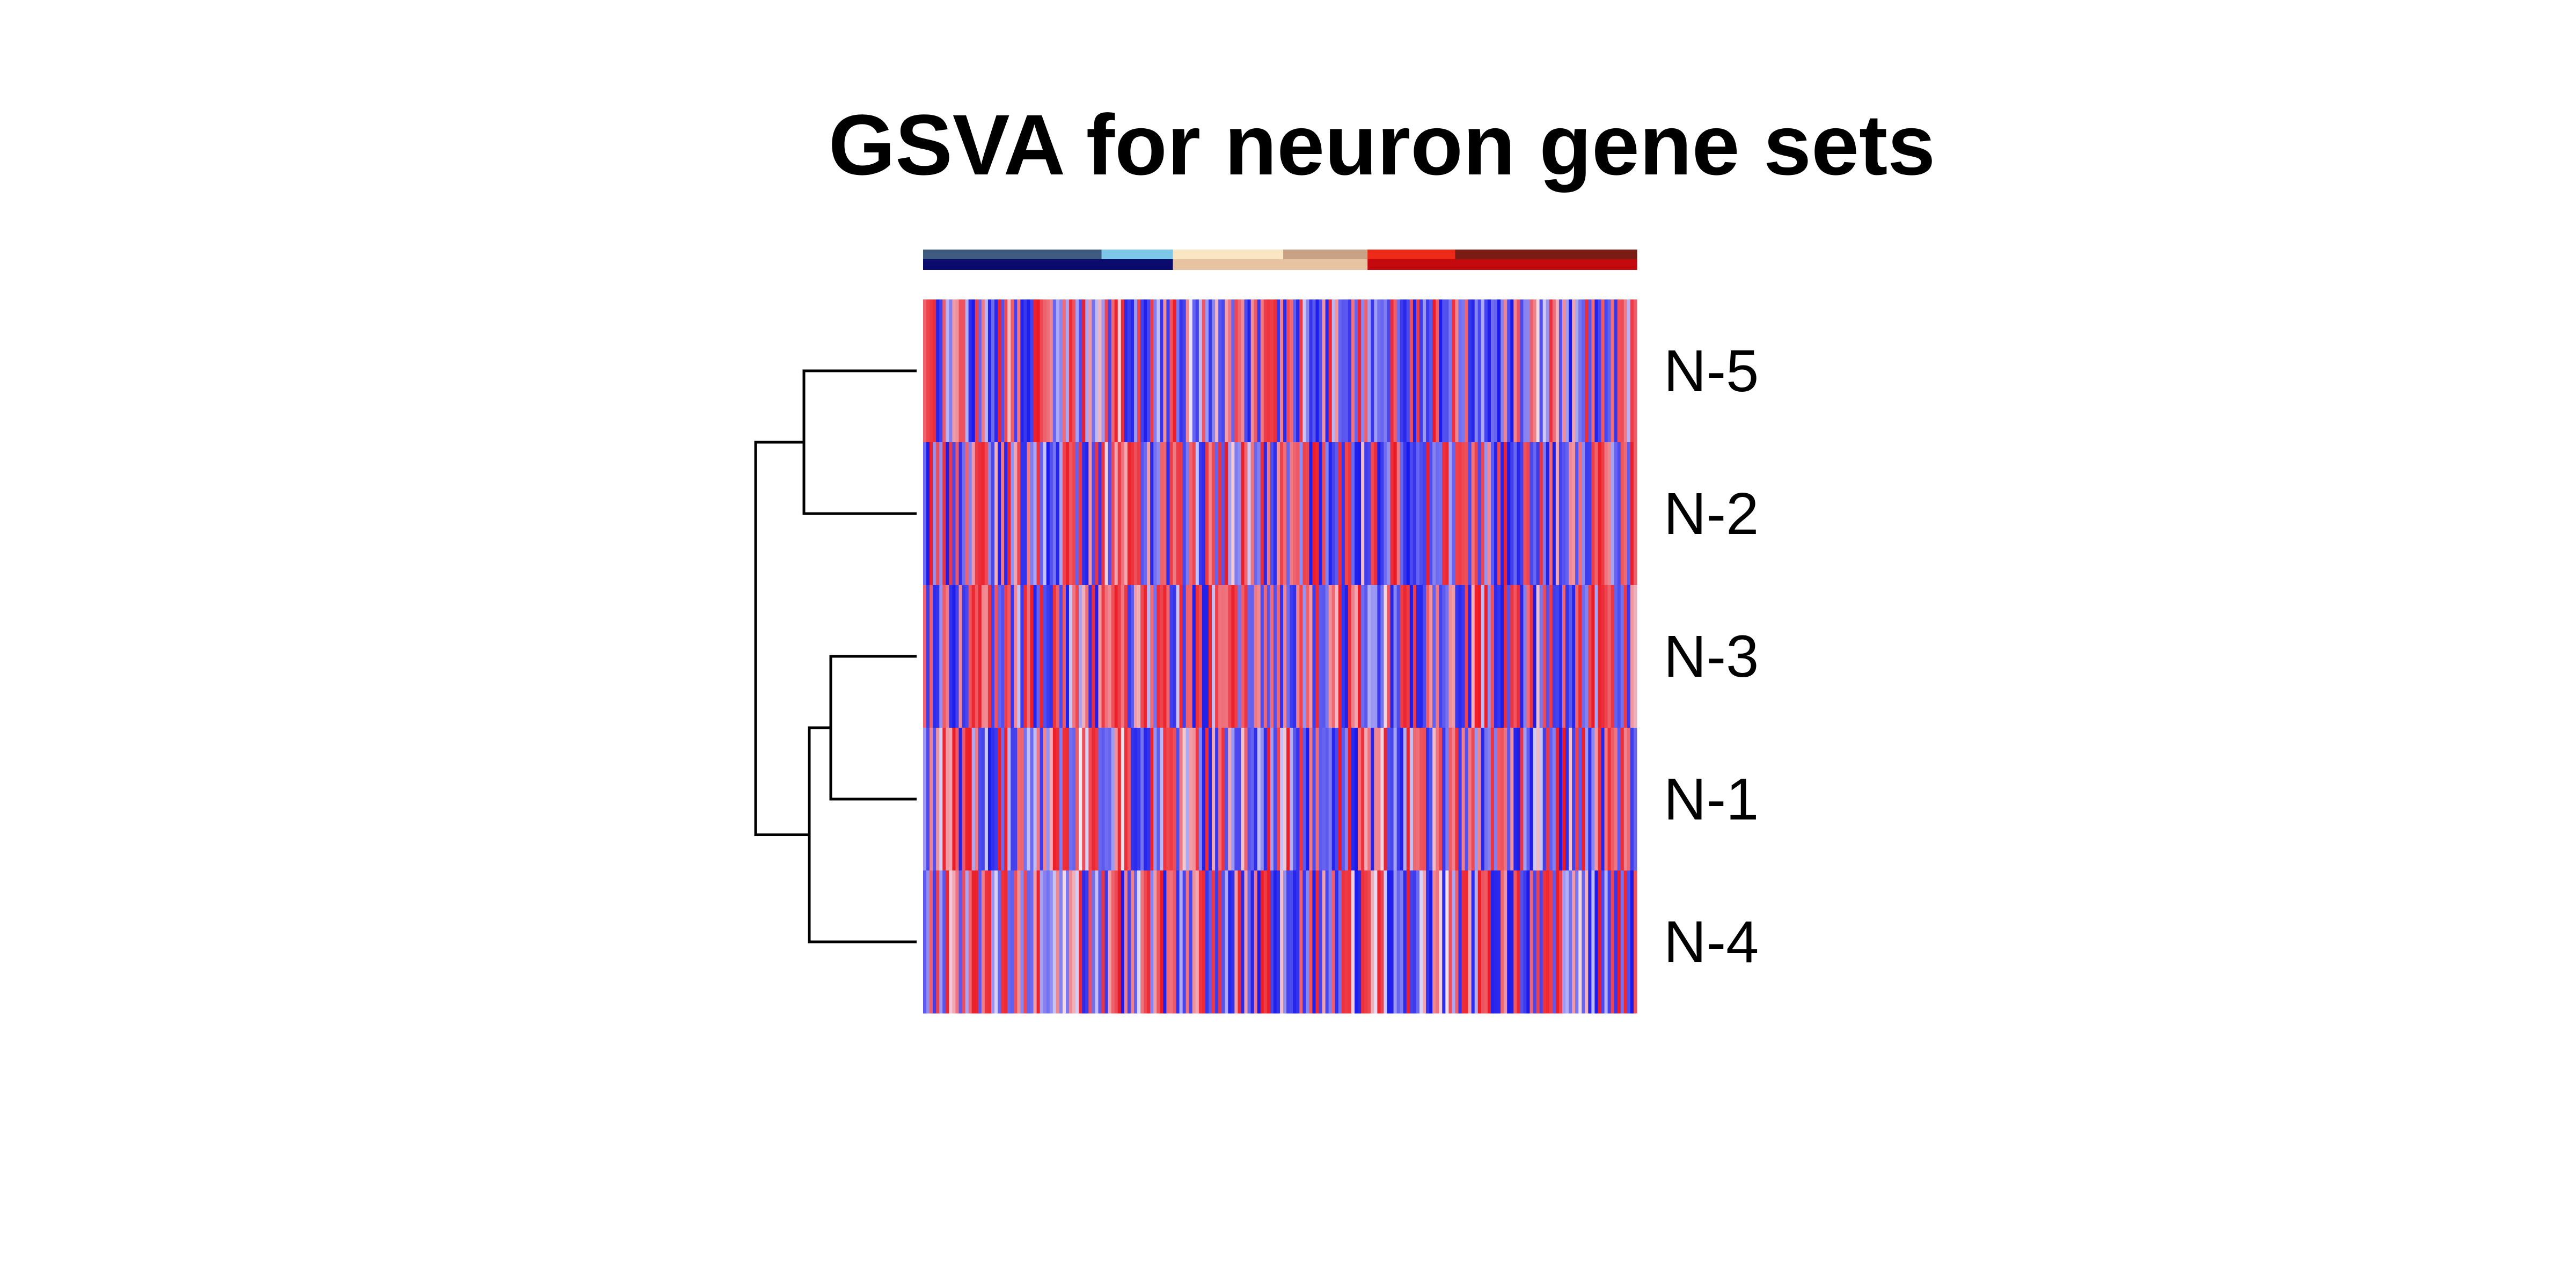 The width and height of the screenshot is (2576, 1288). What do you see at coordinates (1711, 942) in the screenshot?
I see `row-label-n-4: N-4` at bounding box center [1711, 942].